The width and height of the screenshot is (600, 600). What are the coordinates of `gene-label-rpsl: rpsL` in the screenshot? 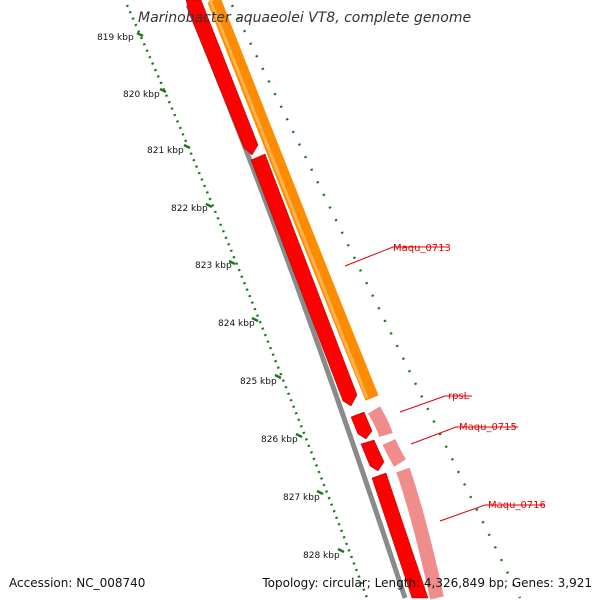 It's located at (459, 396).